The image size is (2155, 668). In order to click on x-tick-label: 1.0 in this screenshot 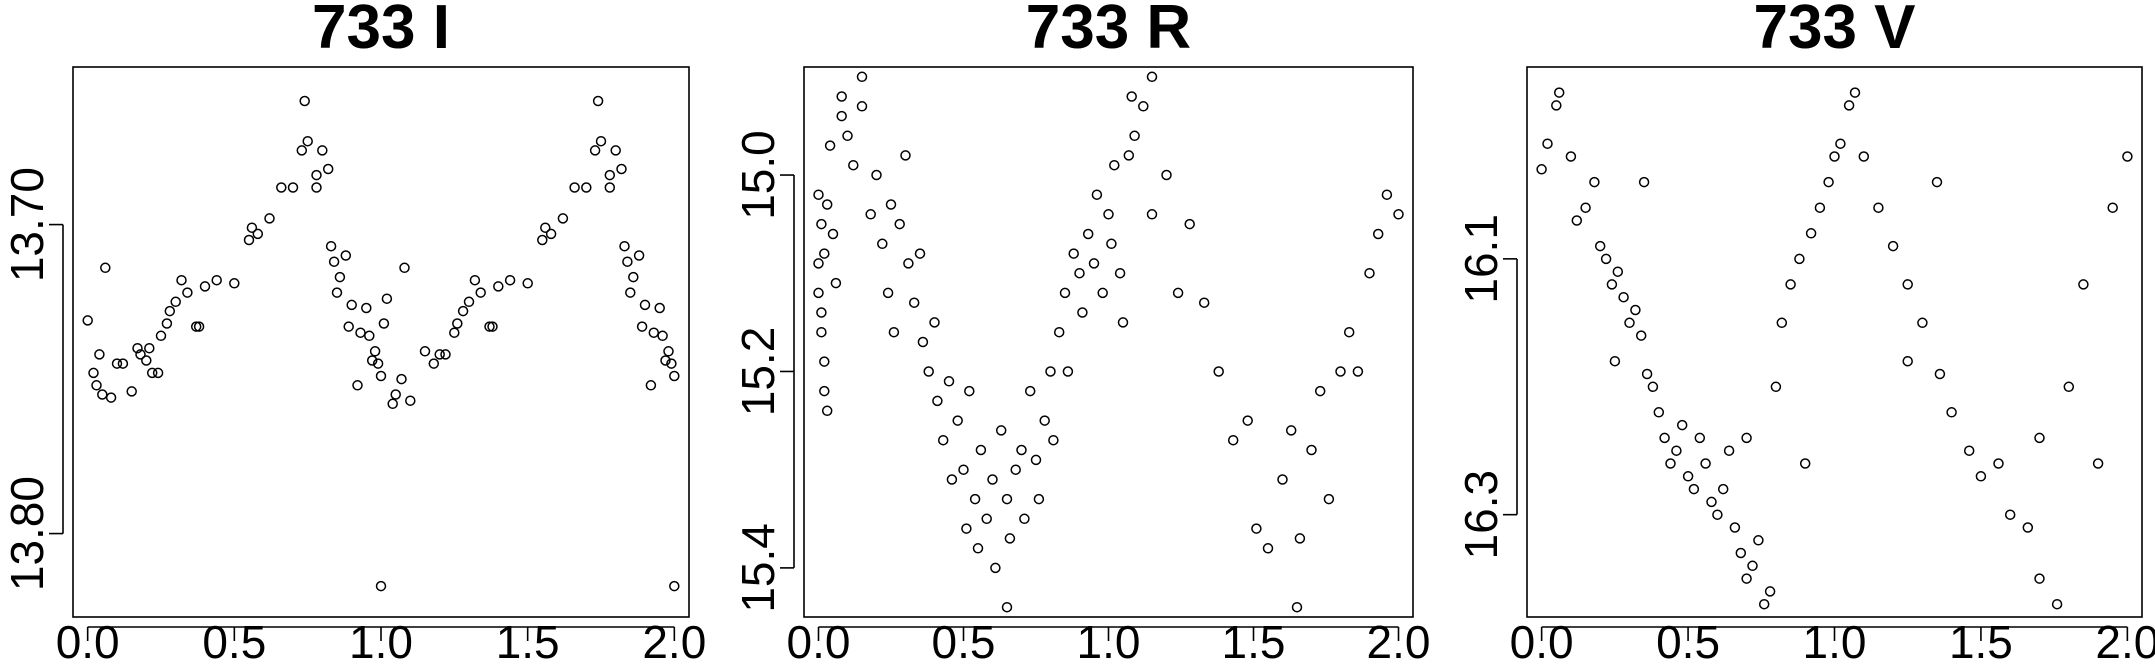, I will do `click(381, 642)`.